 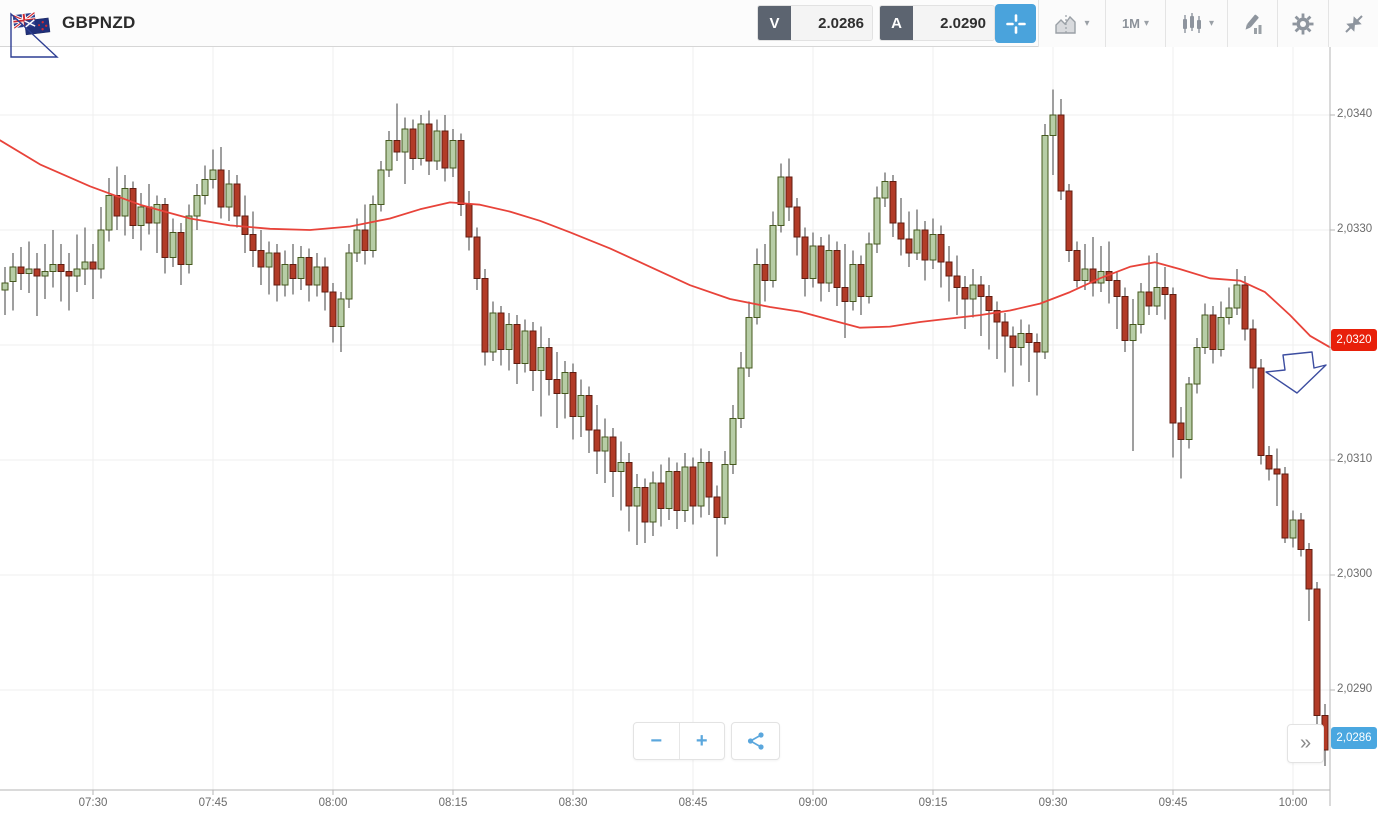 What do you see at coordinates (1173, 803) in the screenshot?
I see `time-axis-label: 09:45` at bounding box center [1173, 803].